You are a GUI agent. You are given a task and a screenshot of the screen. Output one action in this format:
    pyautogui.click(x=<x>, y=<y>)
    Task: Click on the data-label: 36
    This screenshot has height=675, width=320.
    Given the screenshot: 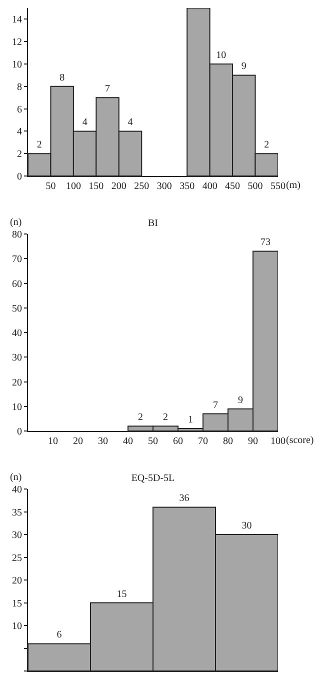 What is the action you would take?
    pyautogui.click(x=184, y=498)
    